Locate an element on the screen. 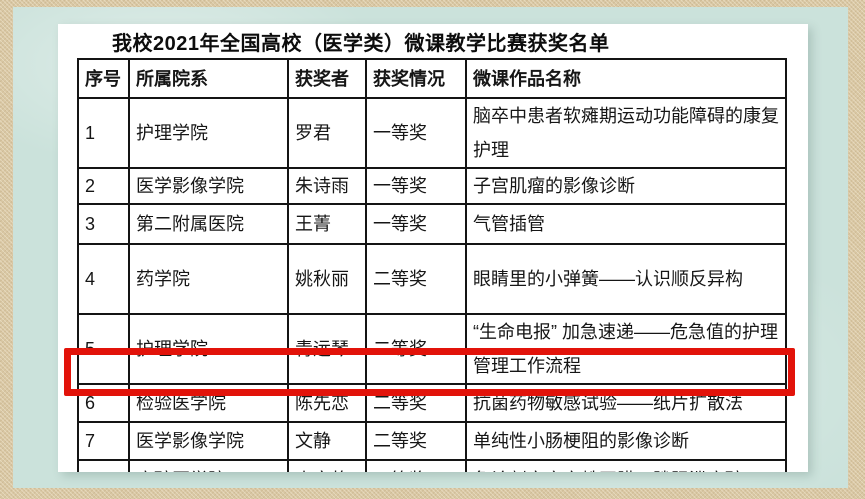 The image size is (865, 499). header-dept: 所属院系 is located at coordinates (208, 78).